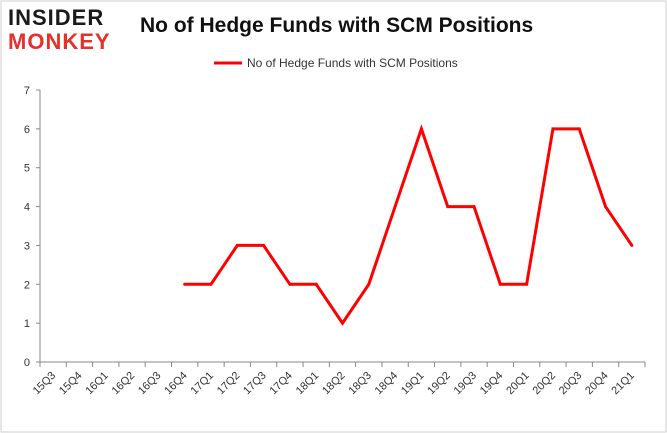 Image resolution: width=667 pixels, height=433 pixels. I want to click on x-tick-label: 19Q3, so click(466, 384).